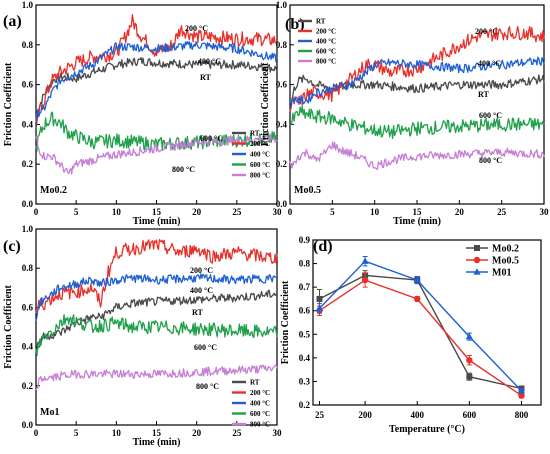  What do you see at coordinates (156, 92) in the screenshot?
I see `series-line-rt` at bounding box center [156, 92].